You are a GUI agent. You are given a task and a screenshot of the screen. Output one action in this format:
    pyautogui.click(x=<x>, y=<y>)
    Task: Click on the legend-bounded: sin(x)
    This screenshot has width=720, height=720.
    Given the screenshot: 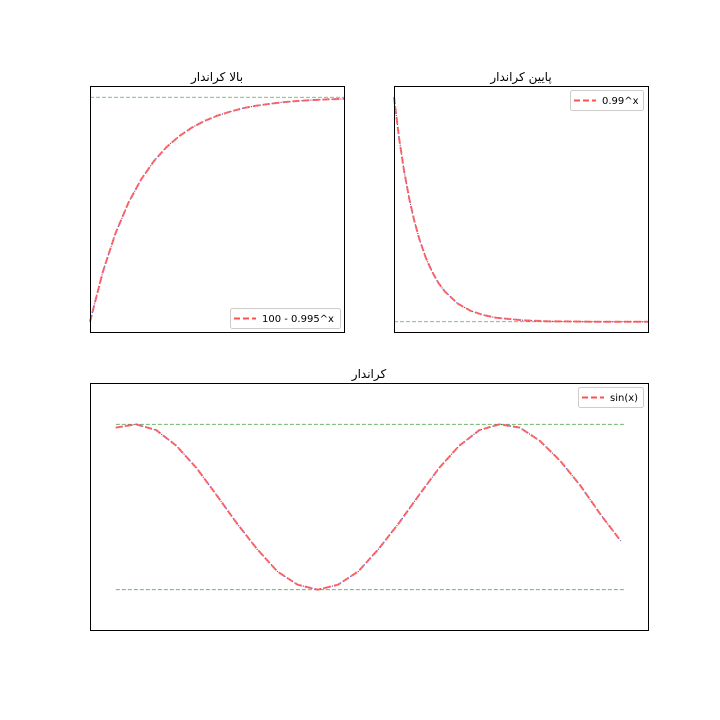 What is the action you would take?
    pyautogui.click(x=611, y=398)
    